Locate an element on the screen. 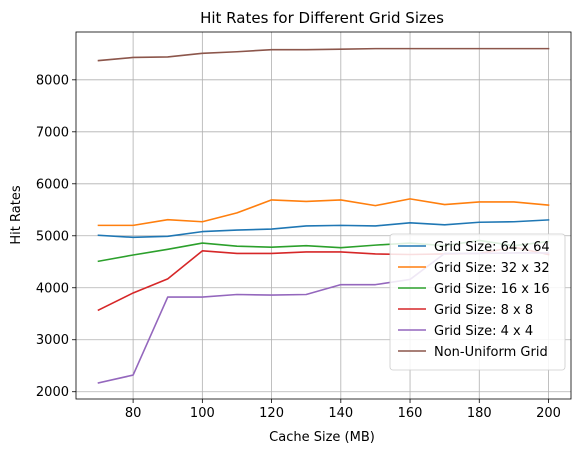  x-tick-label: 160 is located at coordinates (410, 413).